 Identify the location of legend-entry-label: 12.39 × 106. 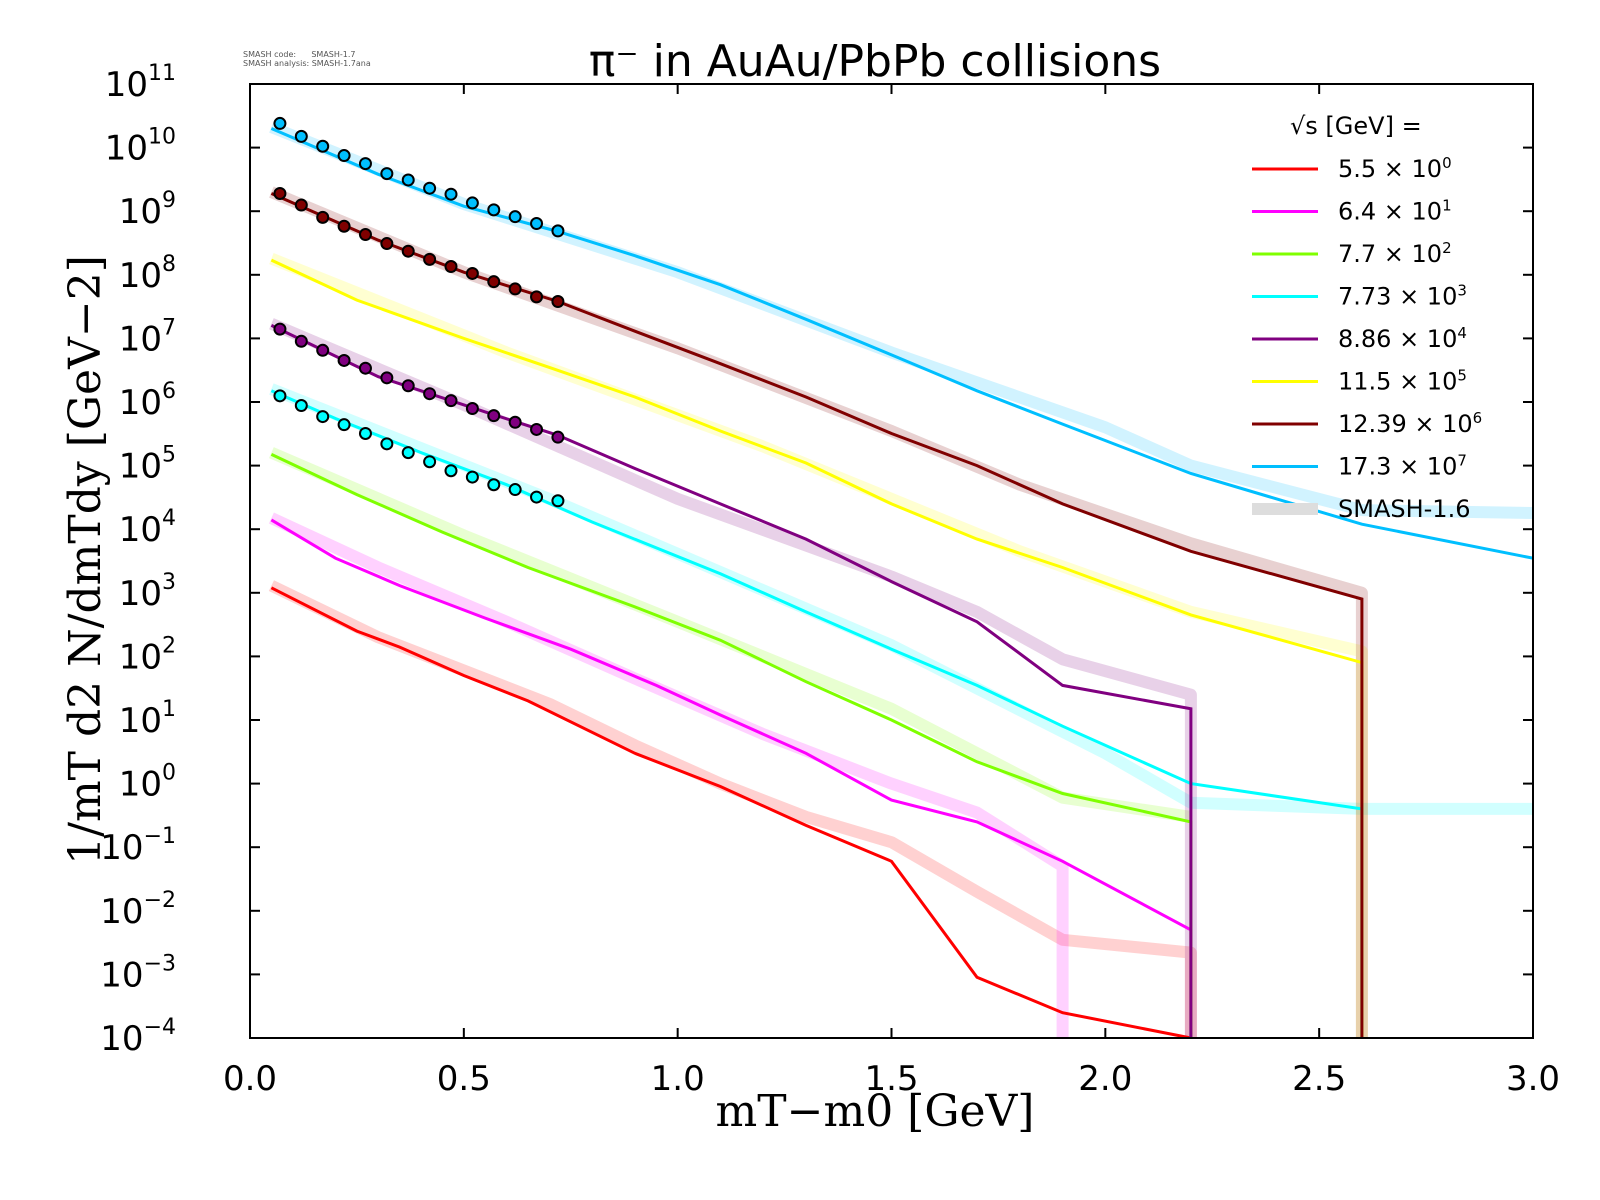
(1410, 423).